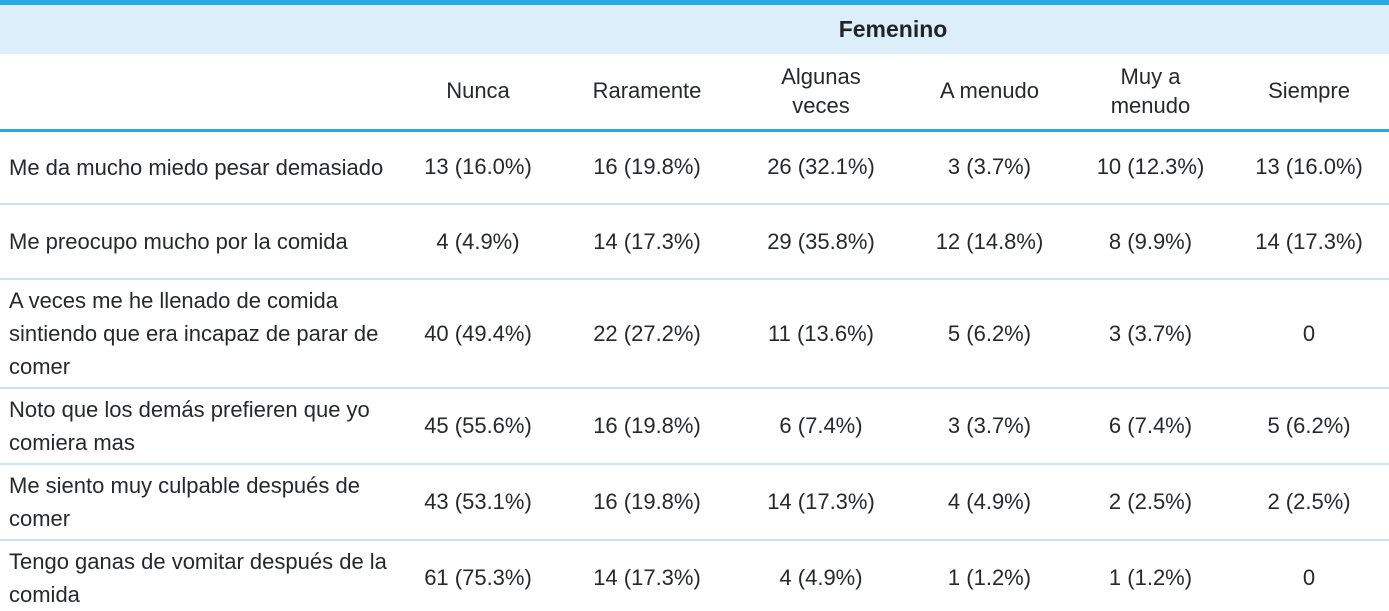 The width and height of the screenshot is (1389, 611). Describe the element at coordinates (1150, 167) in the screenshot. I see `value-cell: 10 (12.3%)` at that location.